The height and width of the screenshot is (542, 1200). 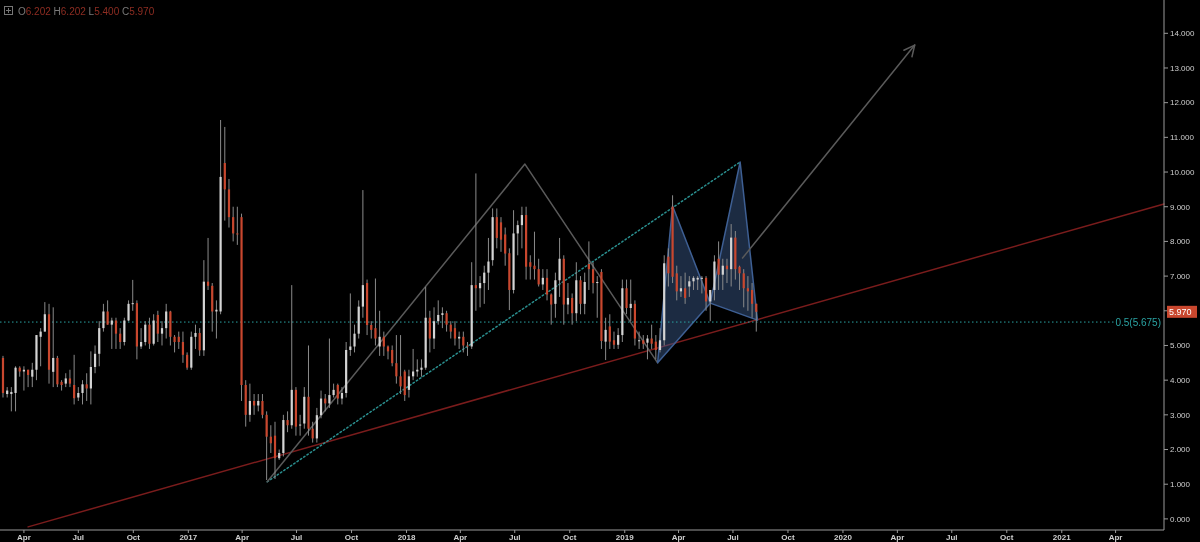 What do you see at coordinates (1180, 380) in the screenshot?
I see `y-tick-label: 4.000` at bounding box center [1180, 380].